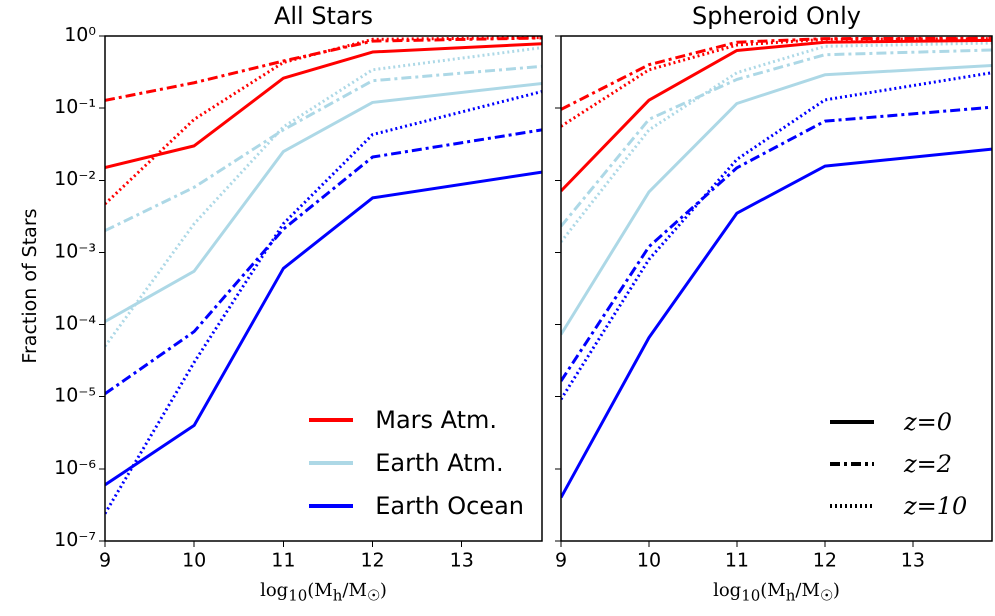  Describe the element at coordinates (776, 16) in the screenshot. I see `chart-title: Spheroid Only` at that location.